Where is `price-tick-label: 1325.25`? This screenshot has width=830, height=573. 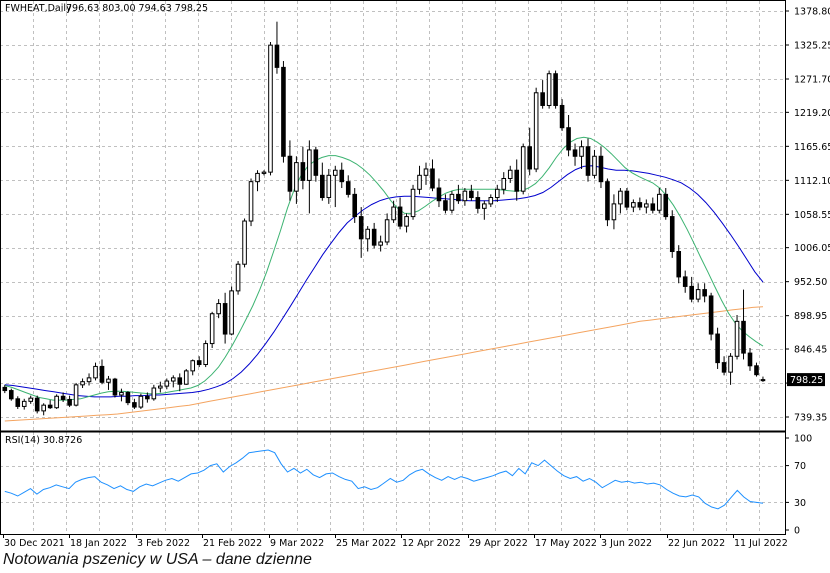
price-tick-label: 1325.25 is located at coordinates (812, 46).